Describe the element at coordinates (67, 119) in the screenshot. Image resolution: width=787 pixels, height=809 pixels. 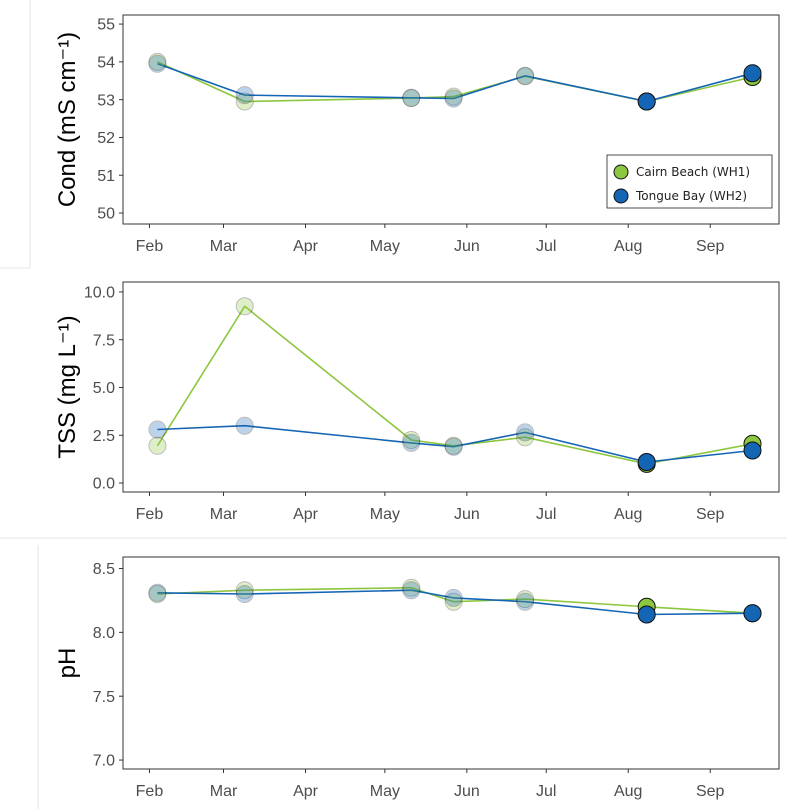
I see `y-axis-title: Cond (mS cm⁻¹)` at that location.